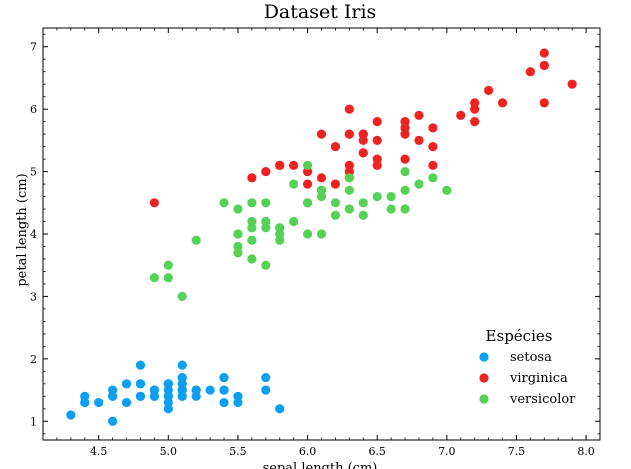  What do you see at coordinates (33, 296) in the screenshot?
I see `y-tick-label: 3` at bounding box center [33, 296].